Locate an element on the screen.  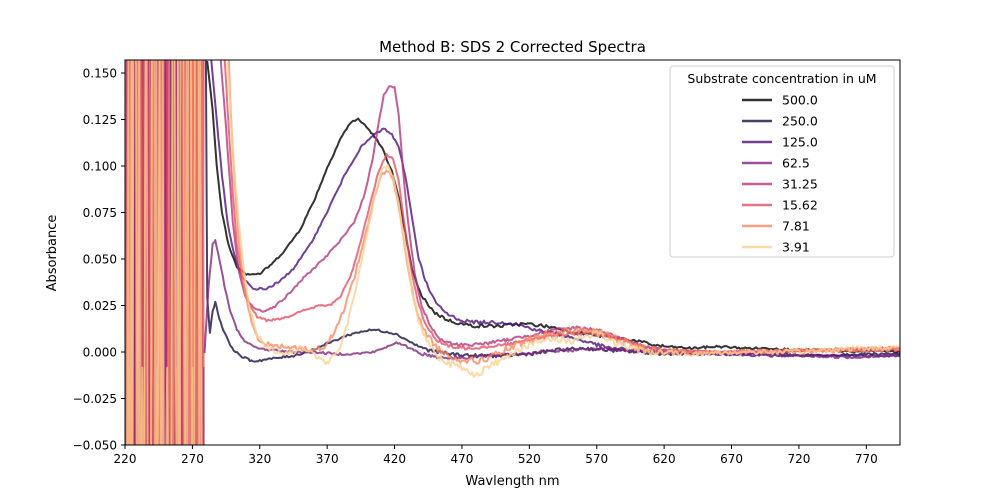
x-tick-label: 670 is located at coordinates (731, 459).